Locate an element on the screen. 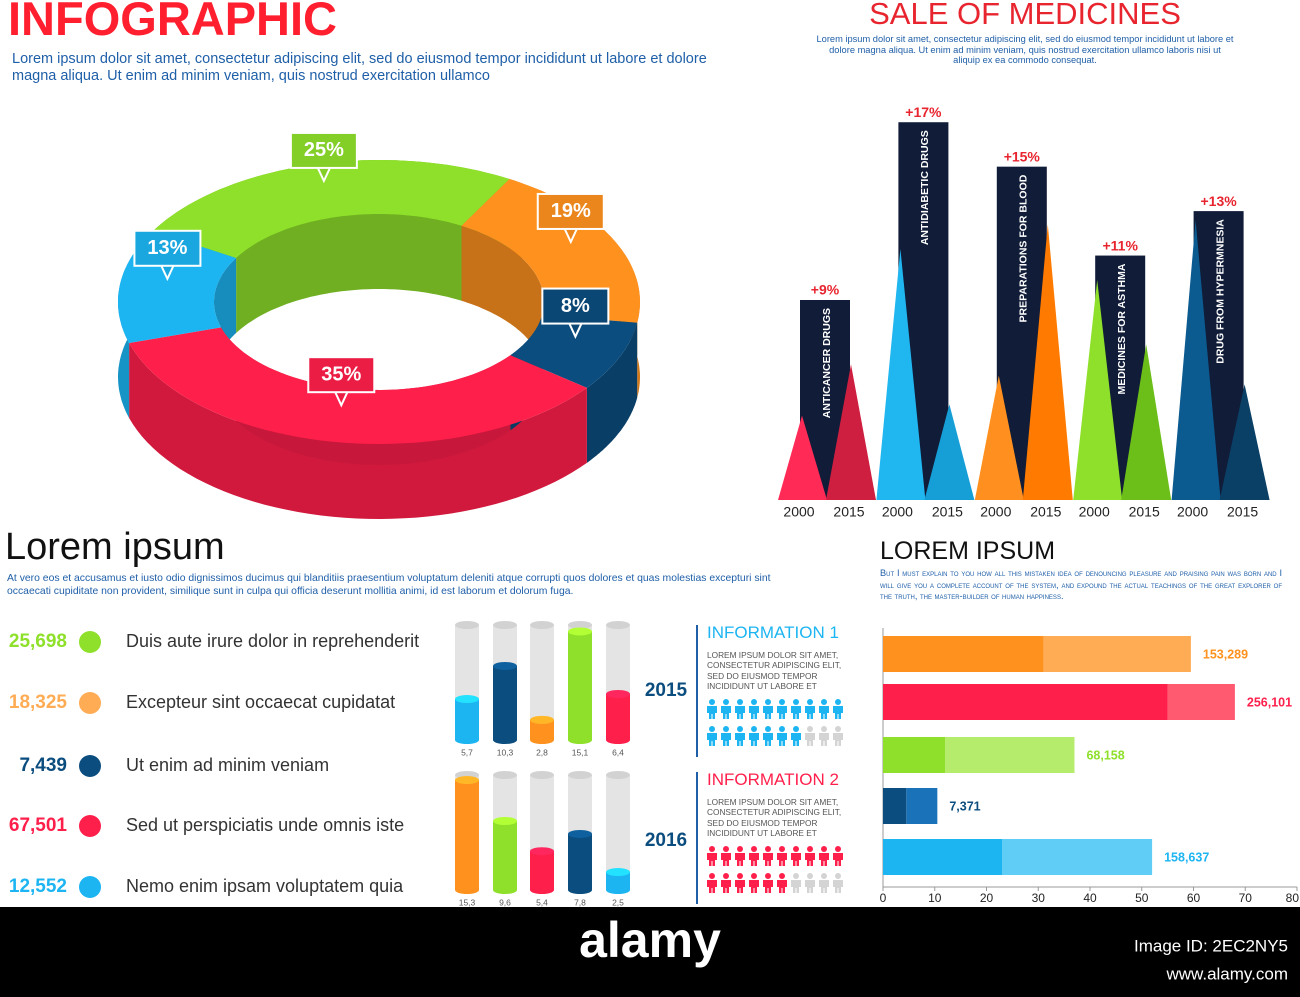 This screenshot has width=1300, height=997. cylinder-fill-top is located at coordinates (467, 699).